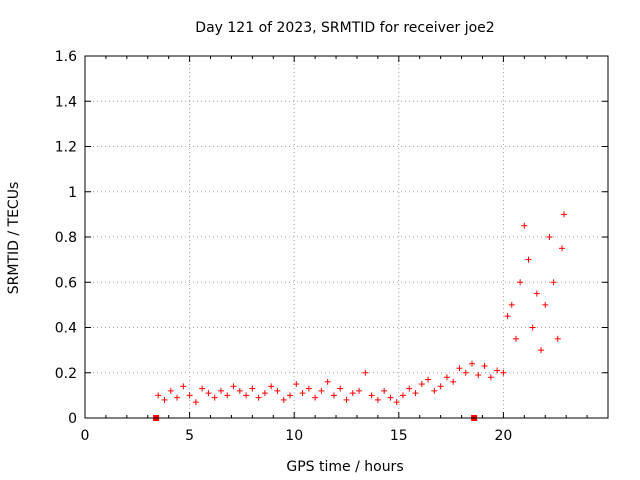  Describe the element at coordinates (503, 436) in the screenshot. I see `x-tick-label: 20` at that location.